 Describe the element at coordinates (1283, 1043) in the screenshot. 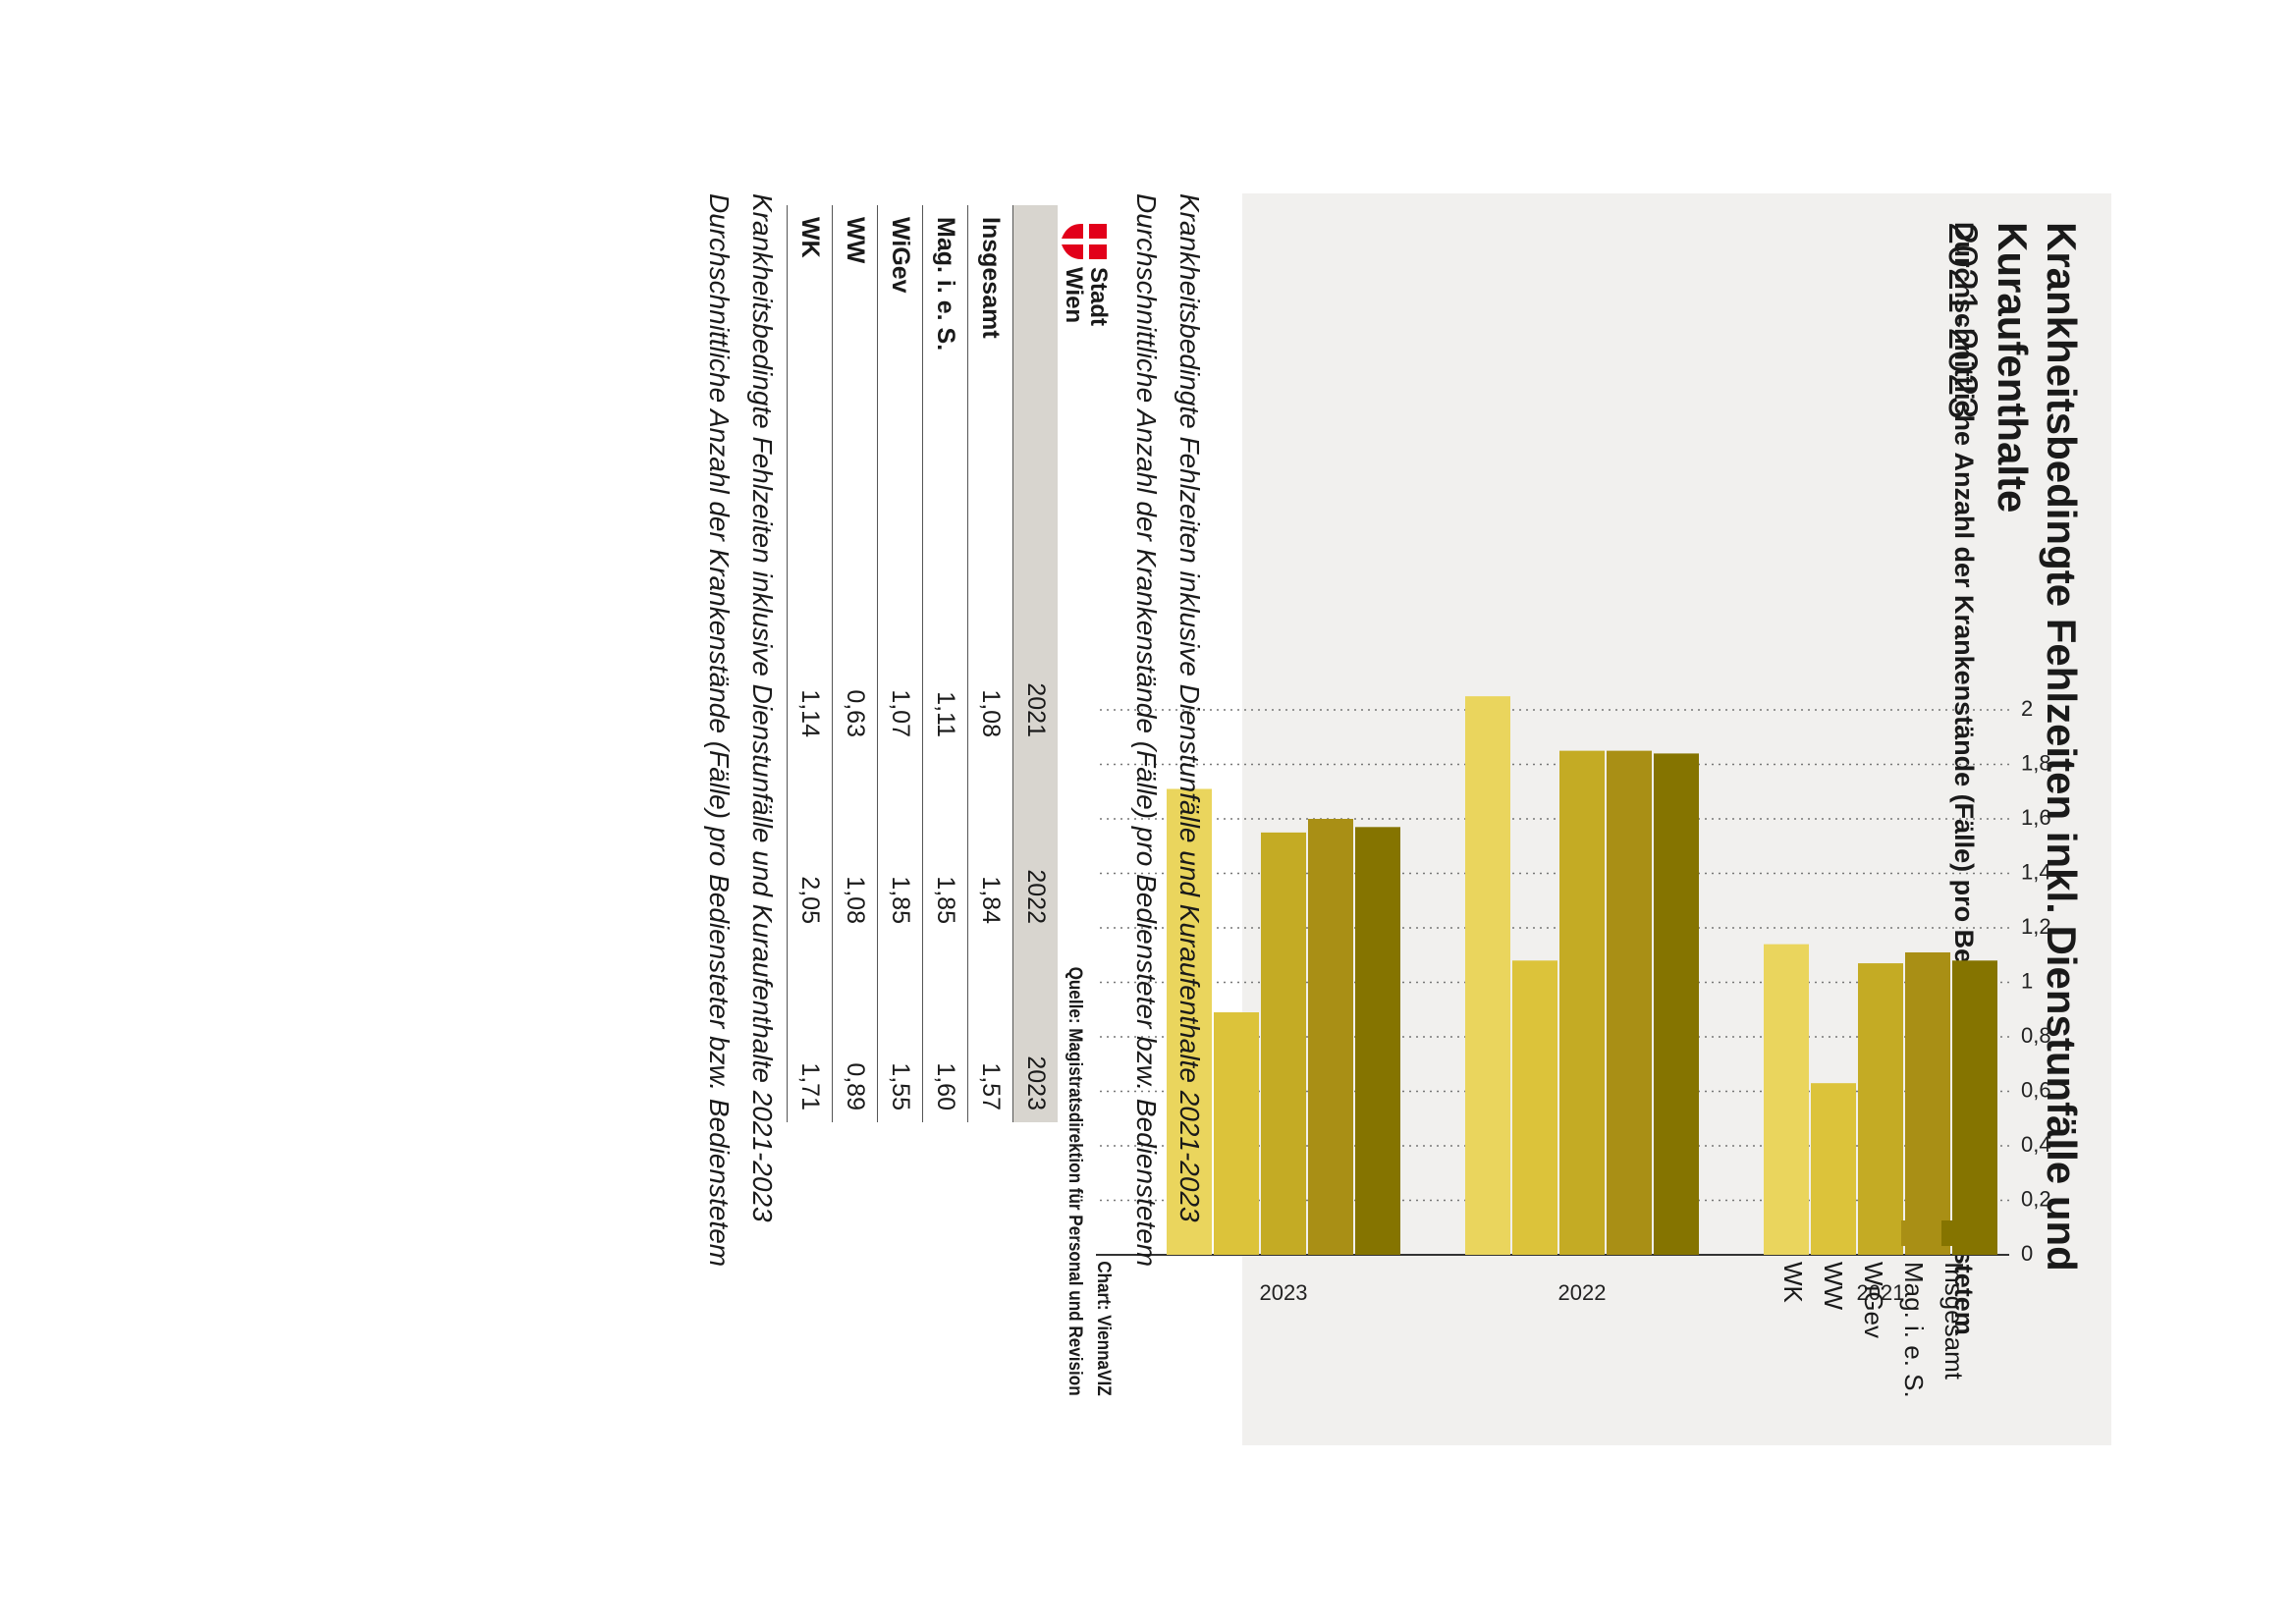

I see `bar-2023-wigev` at that location.